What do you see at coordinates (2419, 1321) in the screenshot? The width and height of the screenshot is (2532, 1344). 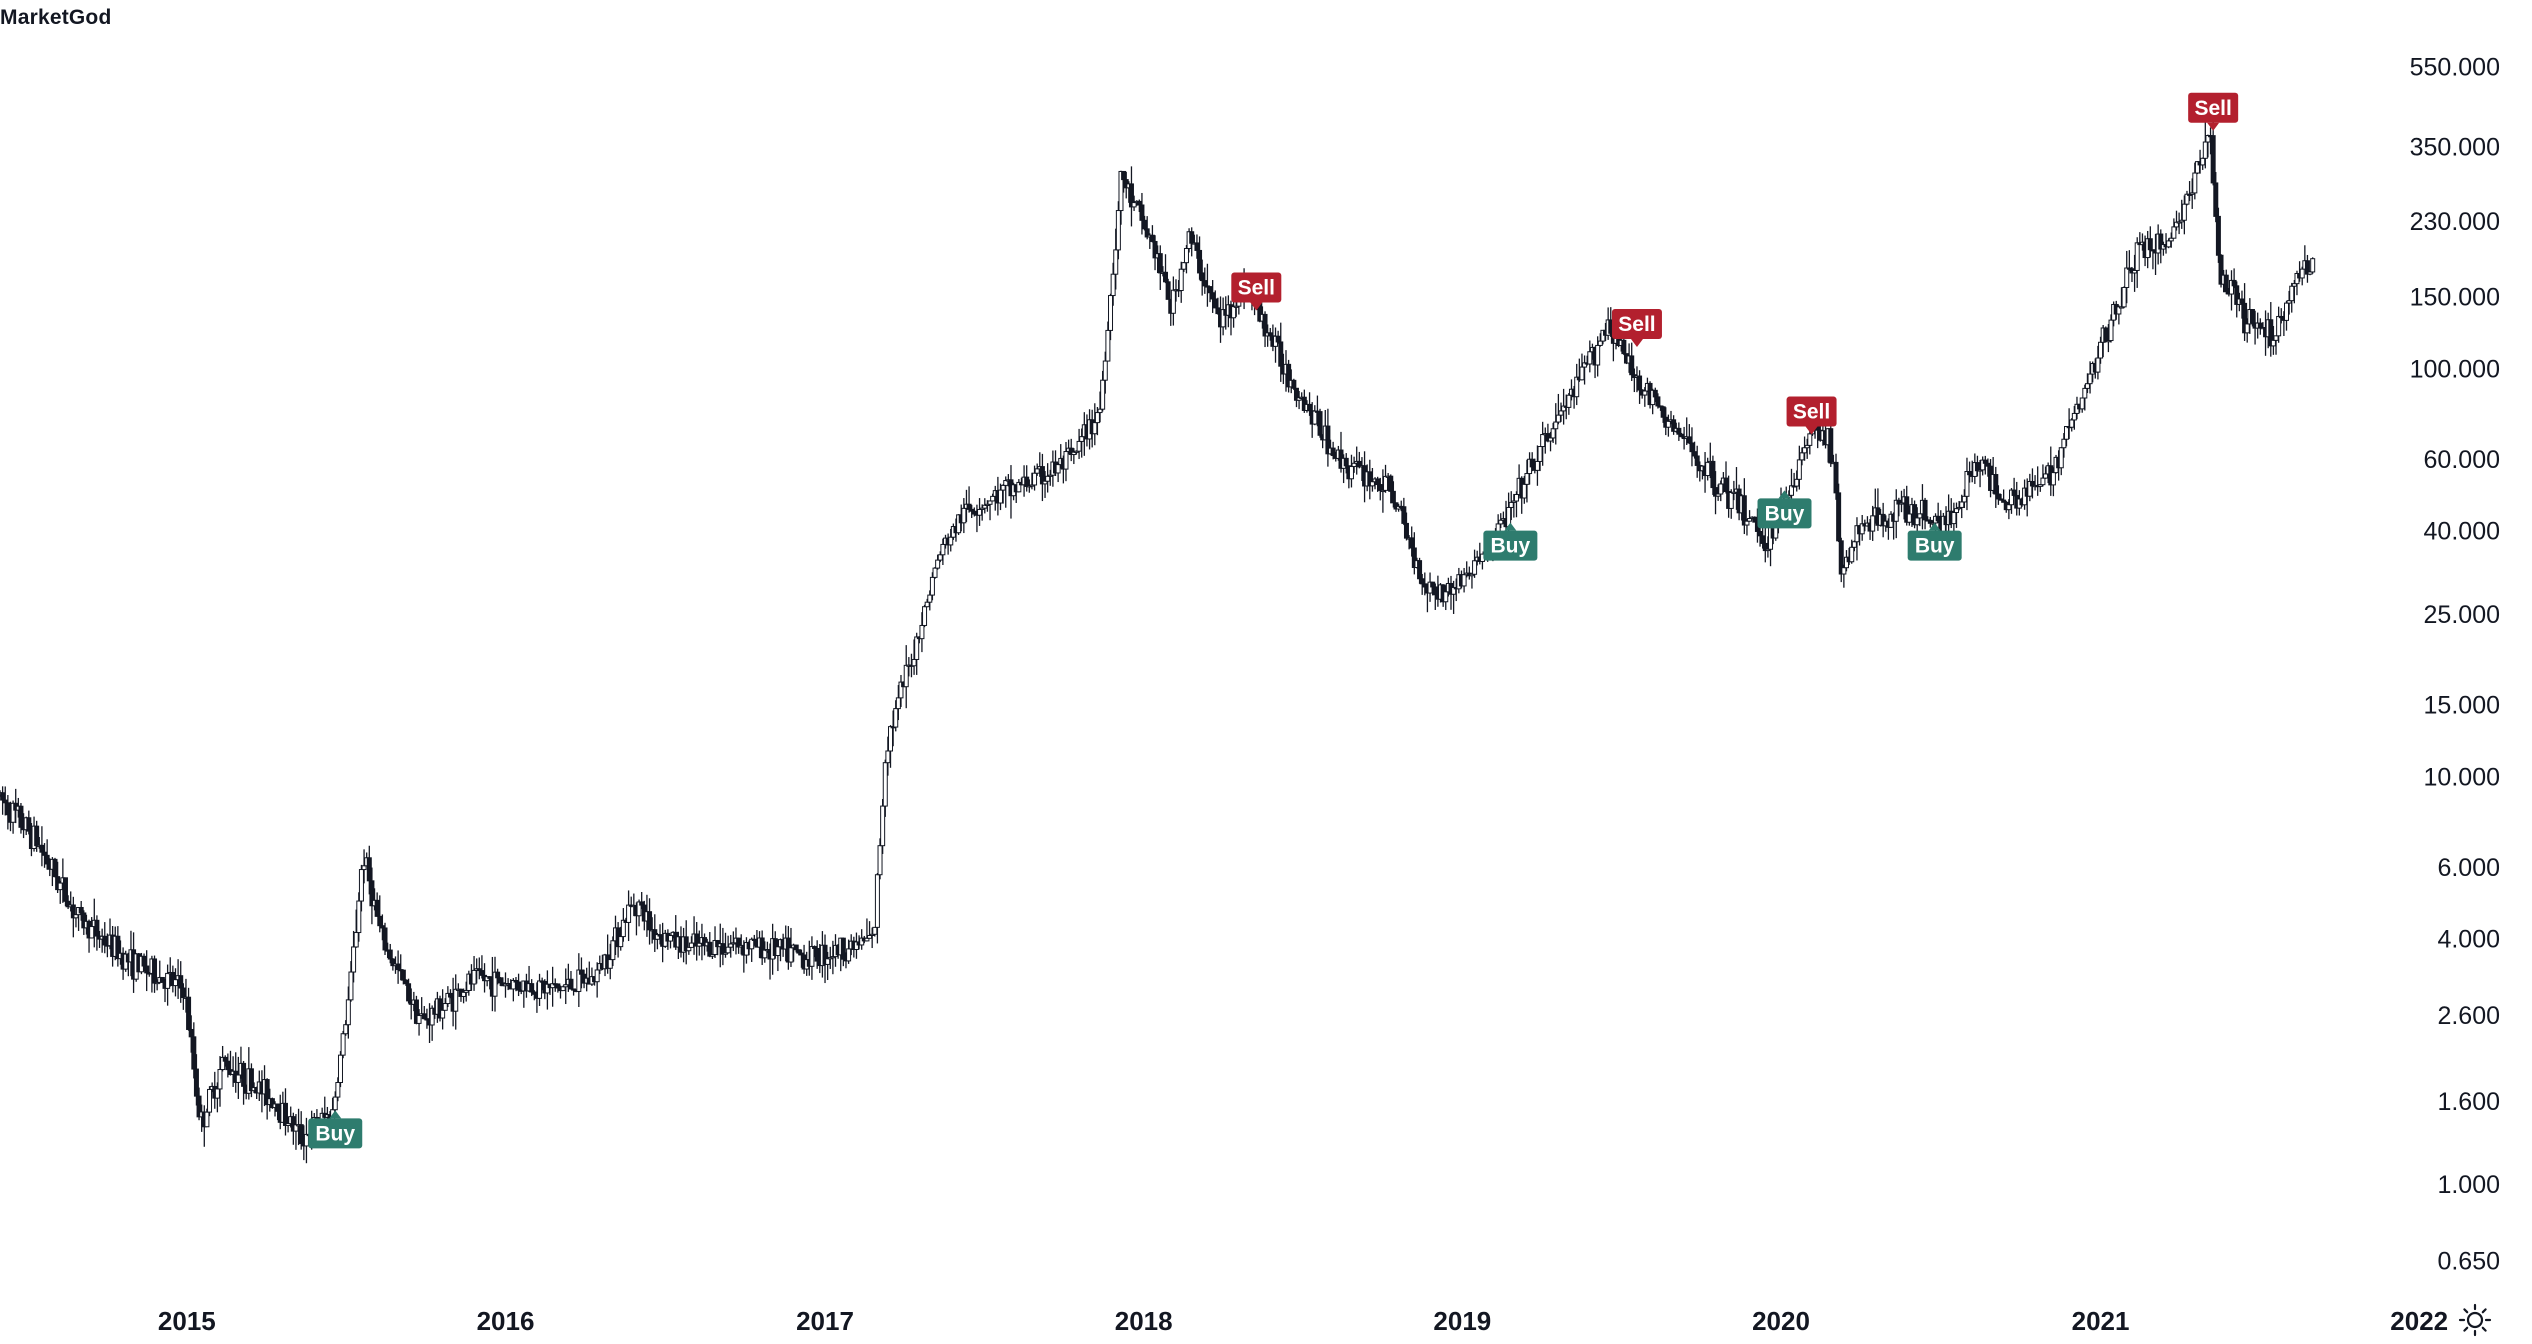 I see `year-tick-label: 2022` at bounding box center [2419, 1321].